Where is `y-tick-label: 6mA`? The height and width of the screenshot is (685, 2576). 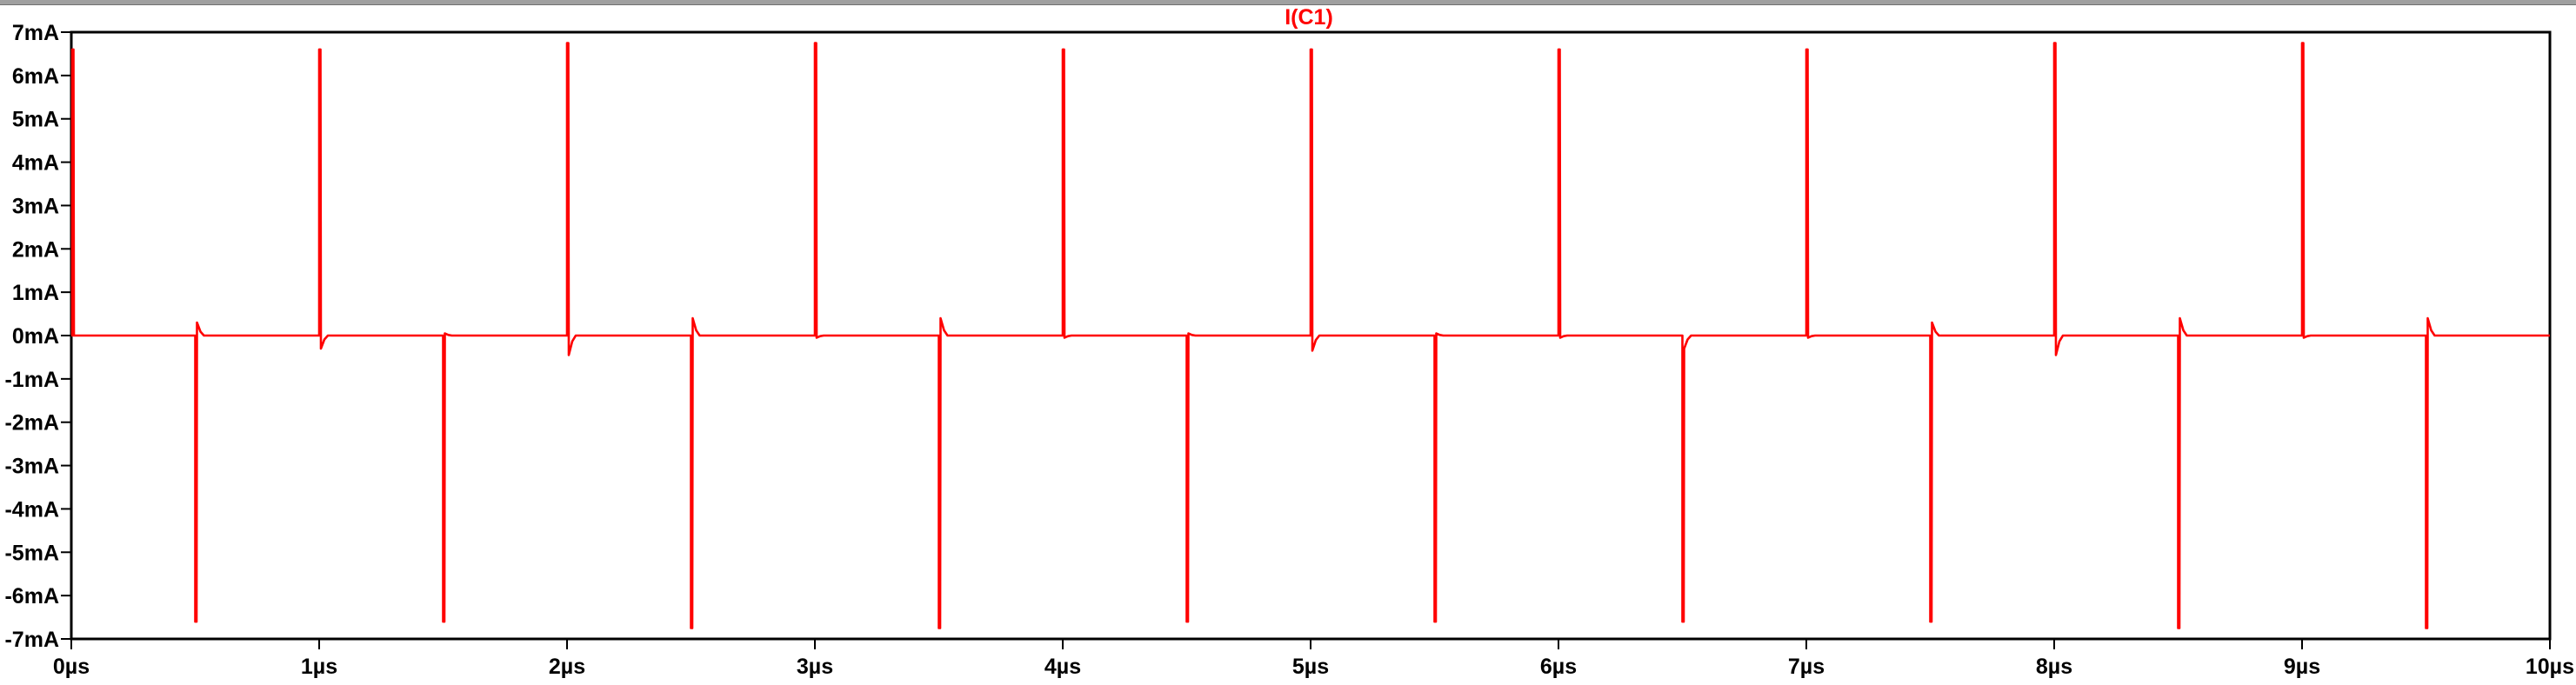 y-tick-label: 6mA is located at coordinates (35, 76).